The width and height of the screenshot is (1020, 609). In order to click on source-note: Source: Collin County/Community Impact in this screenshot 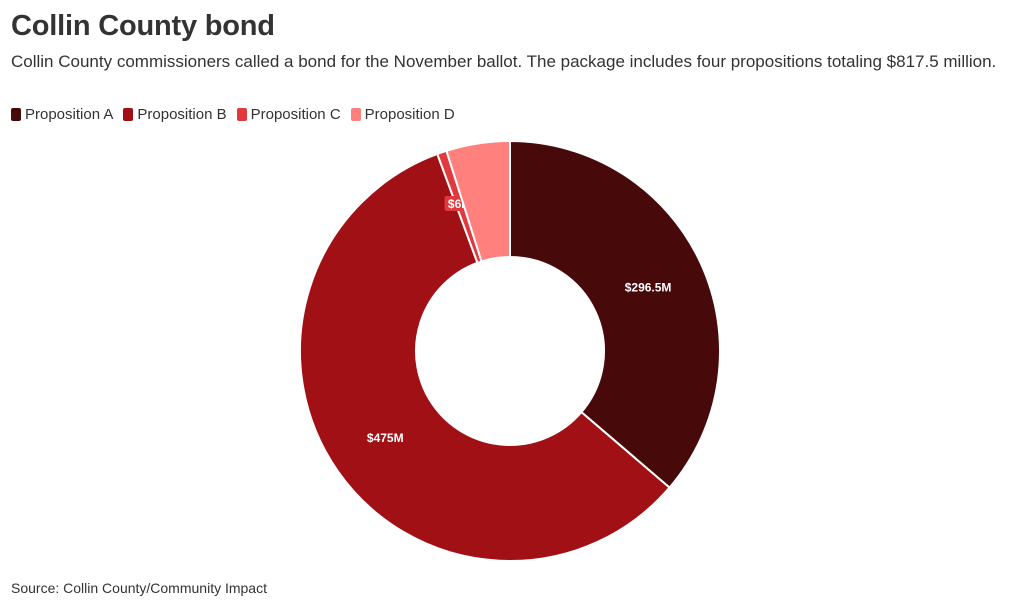, I will do `click(139, 588)`.